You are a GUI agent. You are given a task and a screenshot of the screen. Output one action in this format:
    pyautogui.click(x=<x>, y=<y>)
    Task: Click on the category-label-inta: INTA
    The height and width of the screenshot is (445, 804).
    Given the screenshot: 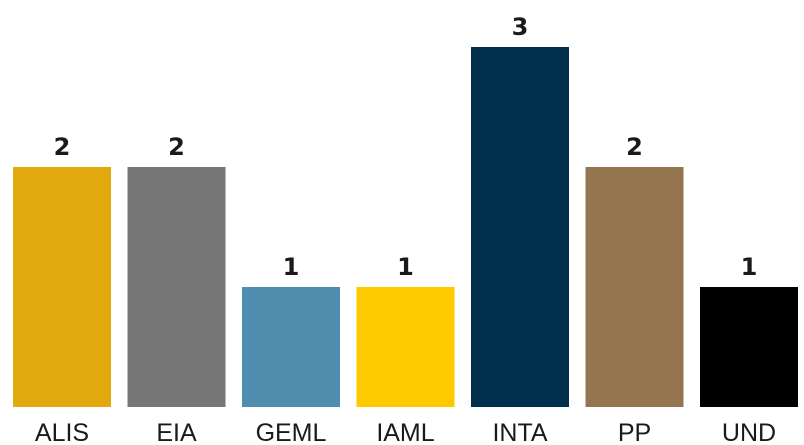 What is the action you would take?
    pyautogui.click(x=519, y=432)
    